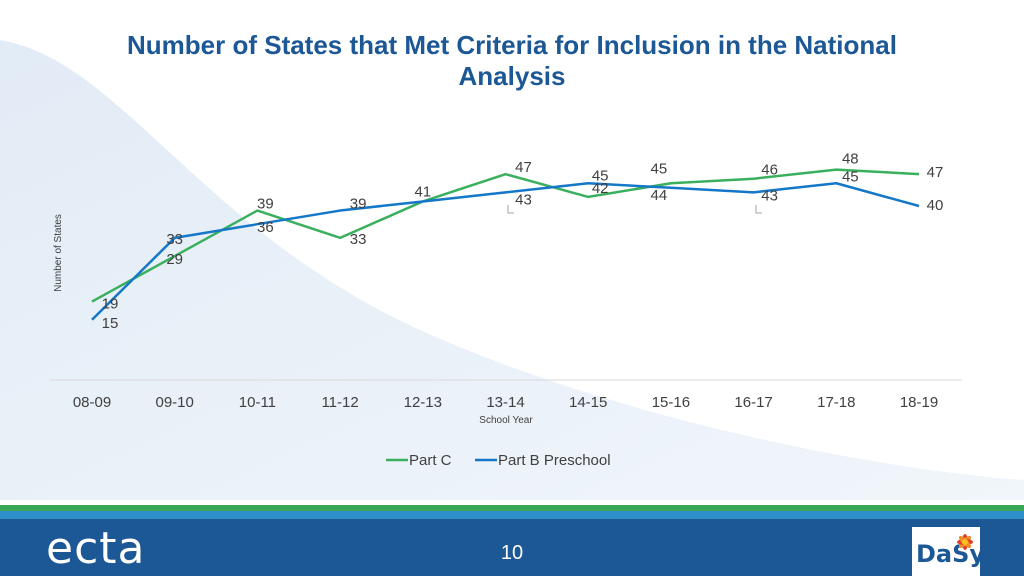 This screenshot has height=576, width=1024. I want to click on data-label: 41, so click(422, 191).